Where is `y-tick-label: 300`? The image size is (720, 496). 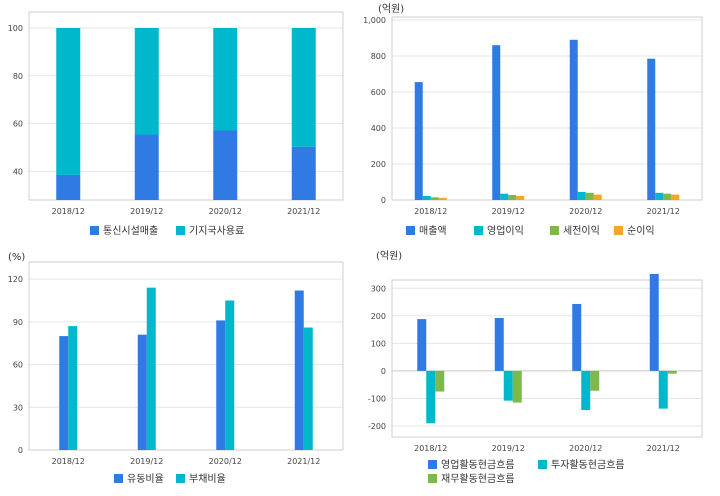
y-tick-label: 300 is located at coordinates (378, 288).